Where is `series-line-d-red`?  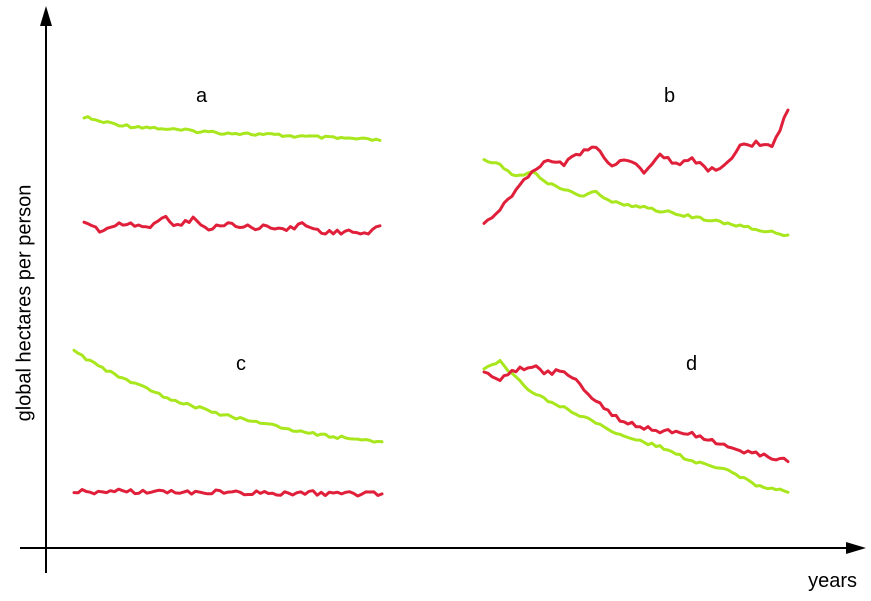
series-line-d-red is located at coordinates (636, 414).